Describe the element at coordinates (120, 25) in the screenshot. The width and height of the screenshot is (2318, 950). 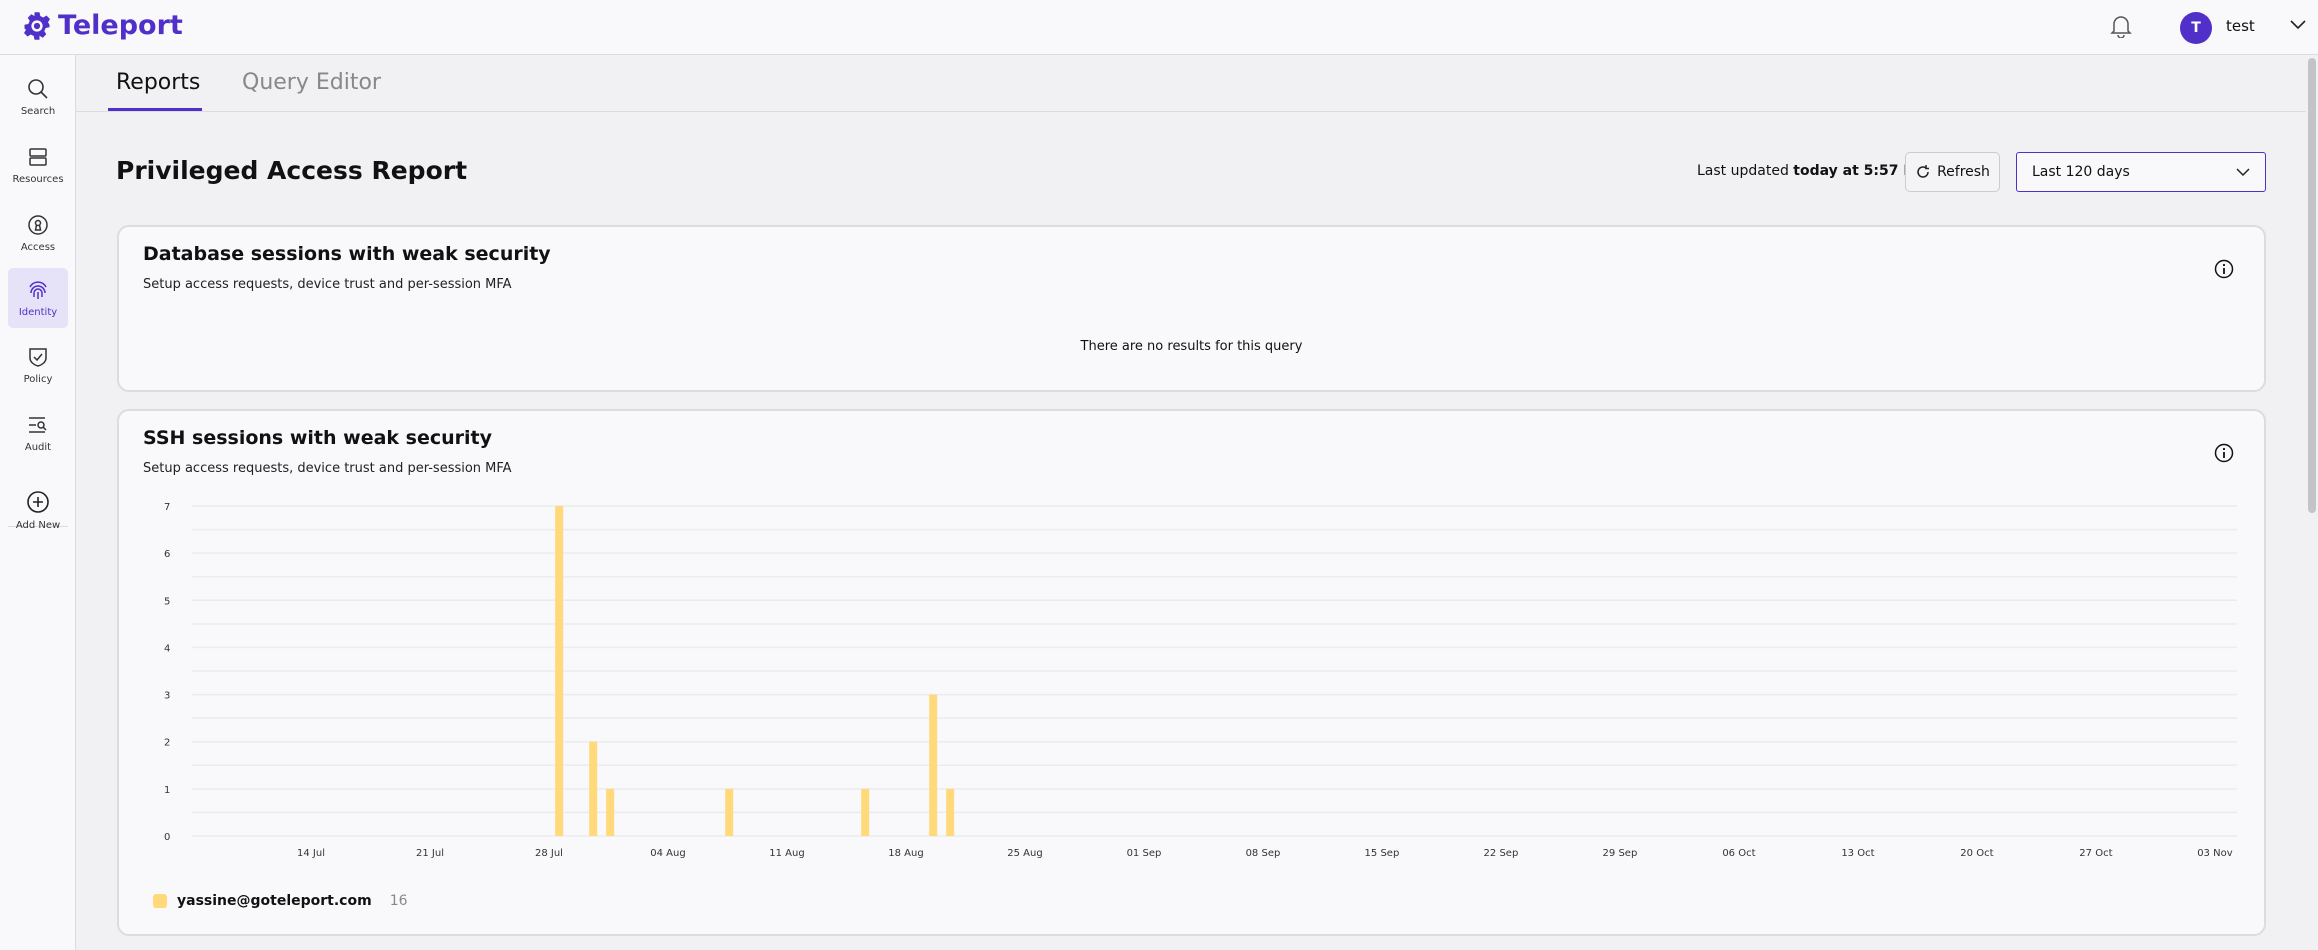
I see `brand-name: Teleport` at that location.